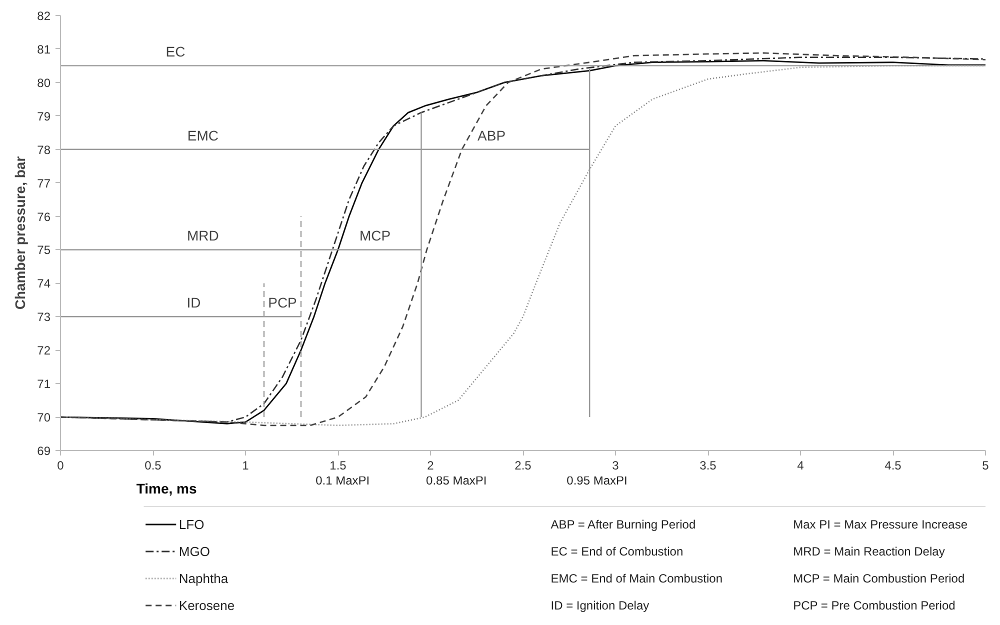  Describe the element at coordinates (523, 465) in the screenshot. I see `x-tick-label: 2.5` at that location.